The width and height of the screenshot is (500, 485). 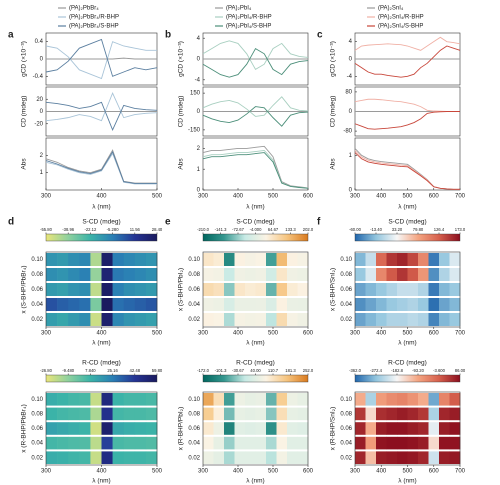 I want to click on legend-label: (PA)₂PbBr₄/S-BHP, so click(x=94, y=27).